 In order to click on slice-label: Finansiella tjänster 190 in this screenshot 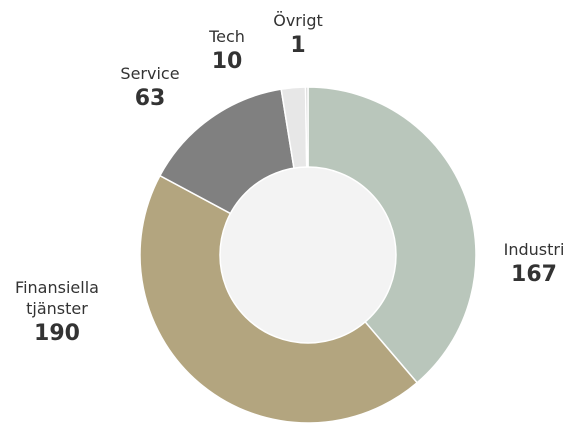, I will do `click(57, 312)`.